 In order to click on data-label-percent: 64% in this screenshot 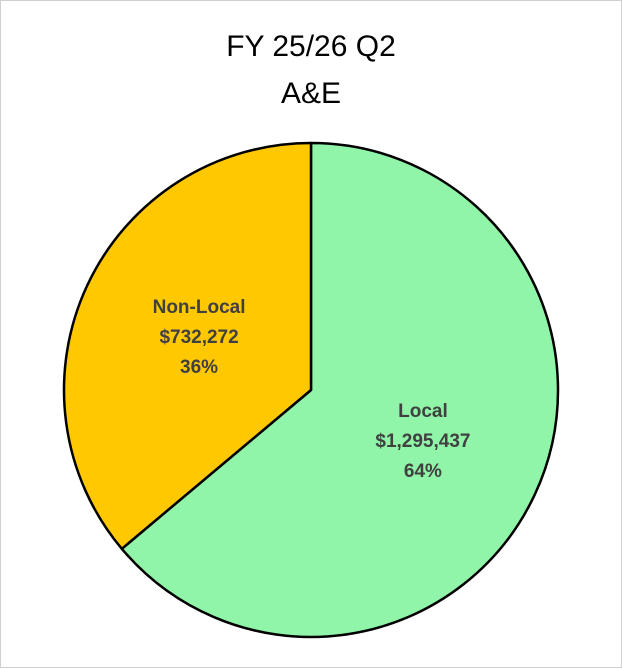, I will do `click(423, 471)`.